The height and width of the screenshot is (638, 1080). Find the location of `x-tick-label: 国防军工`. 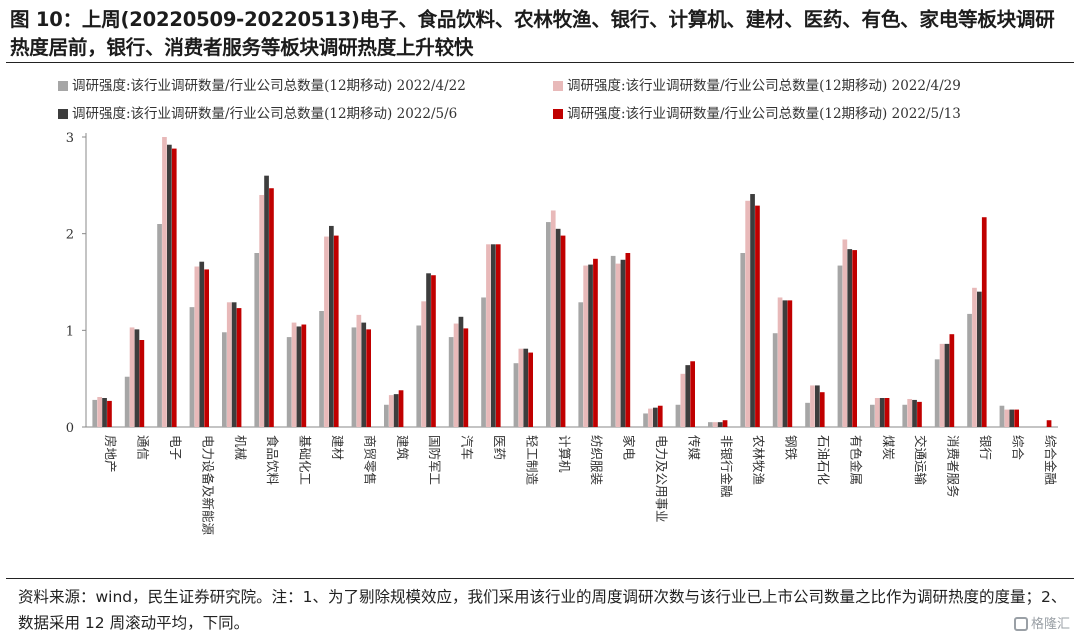

x-tick-label: 国防军工 is located at coordinates (434, 460).